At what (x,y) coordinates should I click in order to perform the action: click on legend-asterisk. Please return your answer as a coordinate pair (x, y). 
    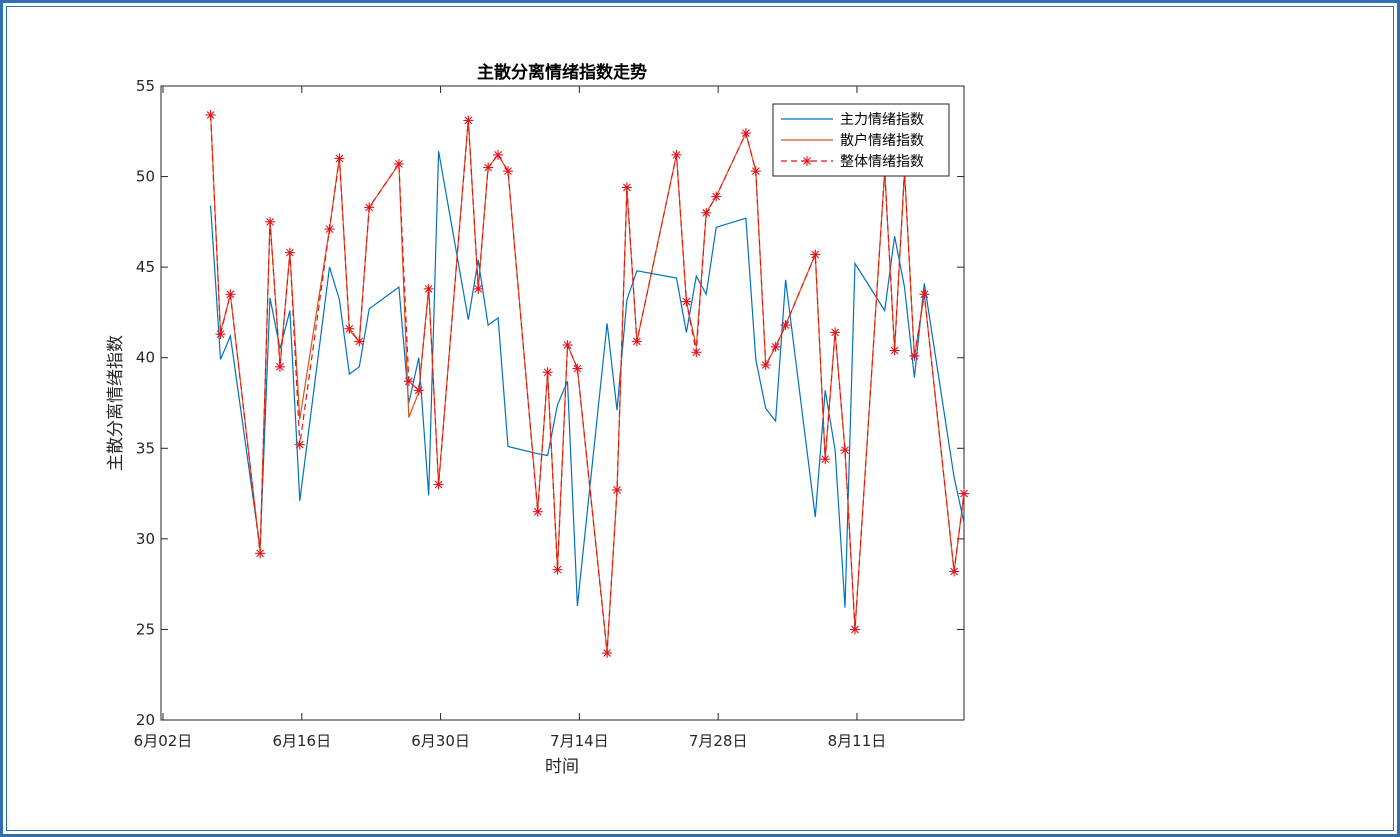
    Looking at the image, I should click on (807, 161).